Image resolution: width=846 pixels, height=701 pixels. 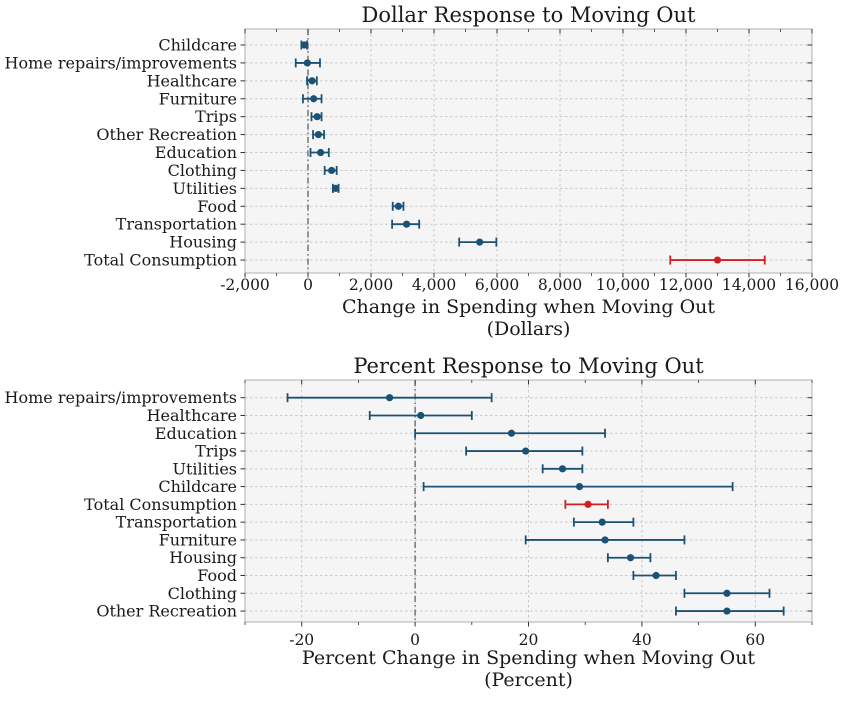 What do you see at coordinates (529, 640) in the screenshot?
I see `x-tick-label: 20` at bounding box center [529, 640].